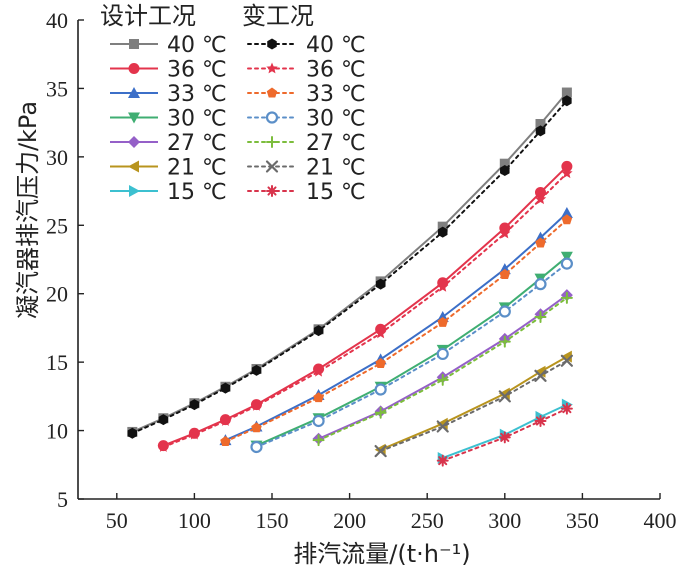 This screenshot has height=574, width=700. What do you see at coordinates (57, 20) in the screenshot?
I see `y-tick-label: 40` at bounding box center [57, 20].